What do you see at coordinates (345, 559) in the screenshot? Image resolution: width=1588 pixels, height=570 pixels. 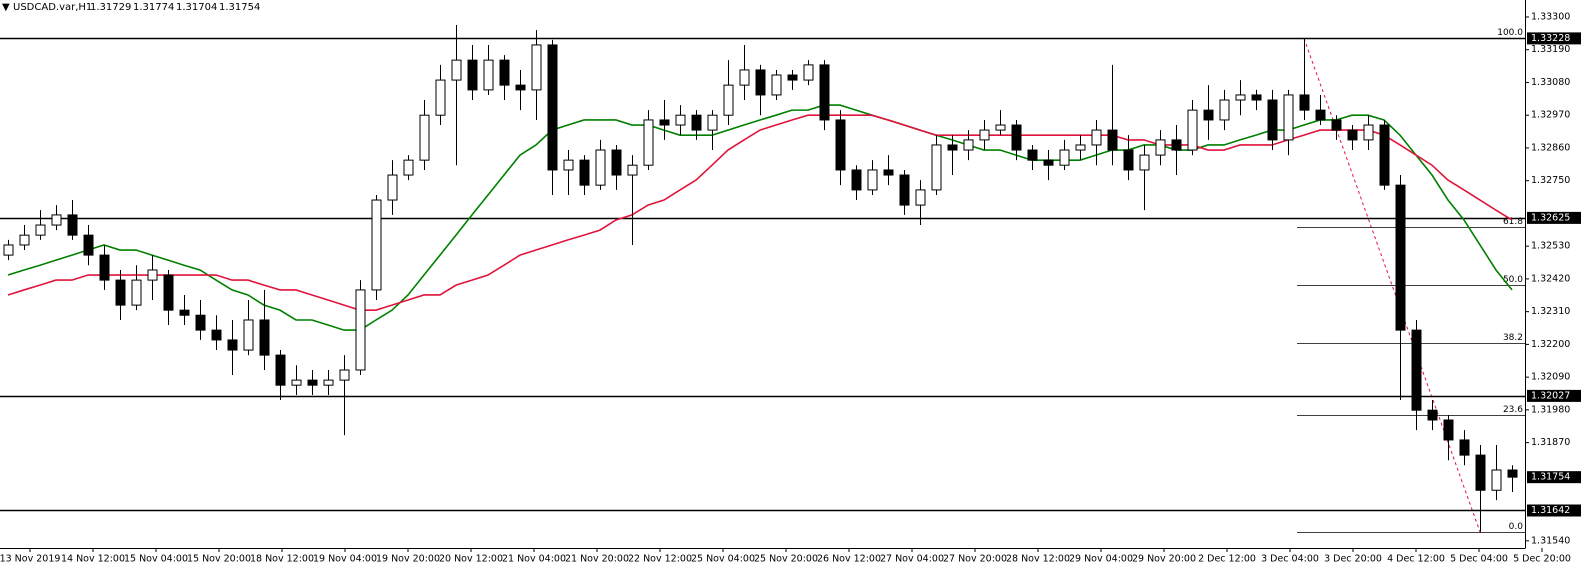 I see `x-tick-label: 19 Nov 04:00` at bounding box center [345, 559].